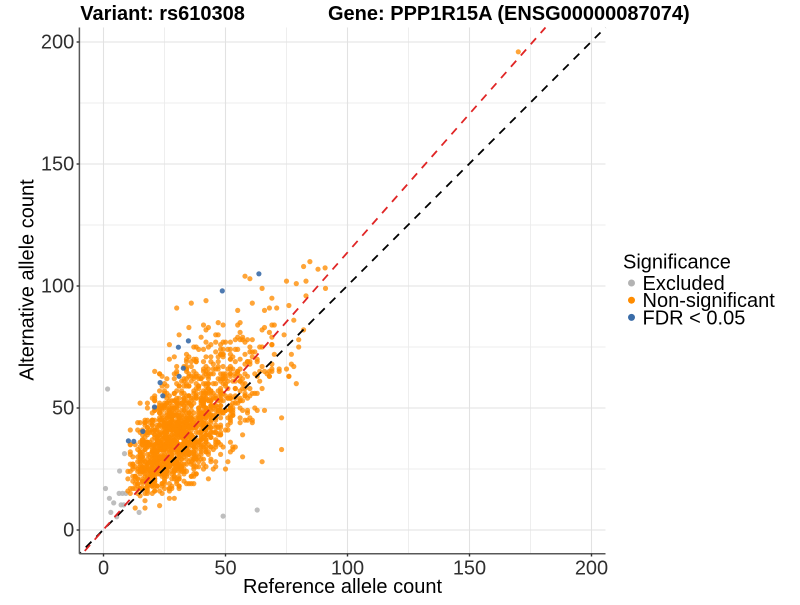 This screenshot has height=605, width=800. Describe the element at coordinates (677, 263) in the screenshot. I see `svg-text: Significance` at that location.